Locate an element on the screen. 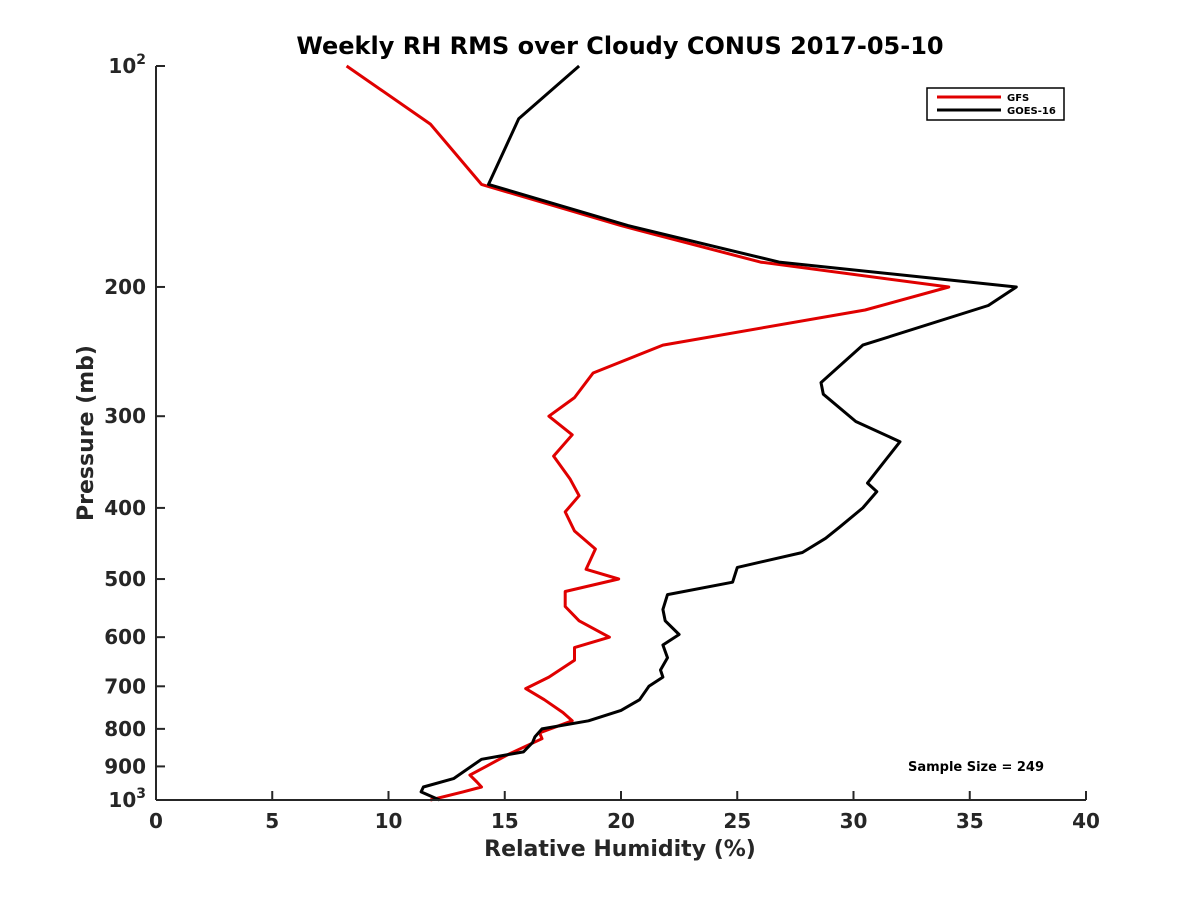 The width and height of the screenshot is (1200, 900). y-tick-label: 900 is located at coordinates (125, 766).